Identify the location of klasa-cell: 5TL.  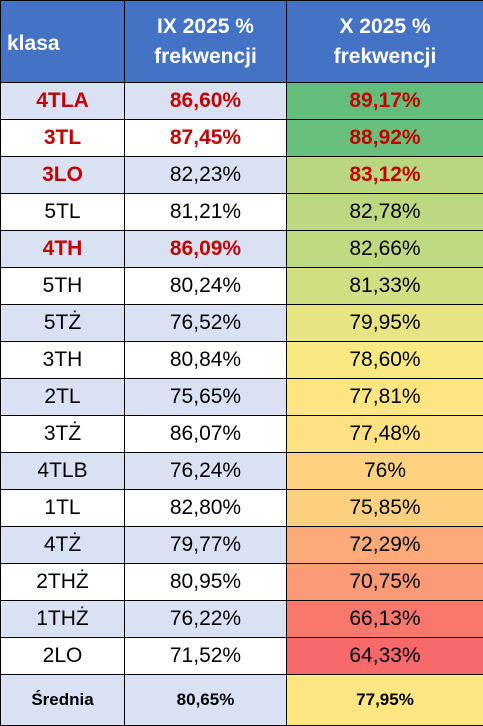
(63, 212).